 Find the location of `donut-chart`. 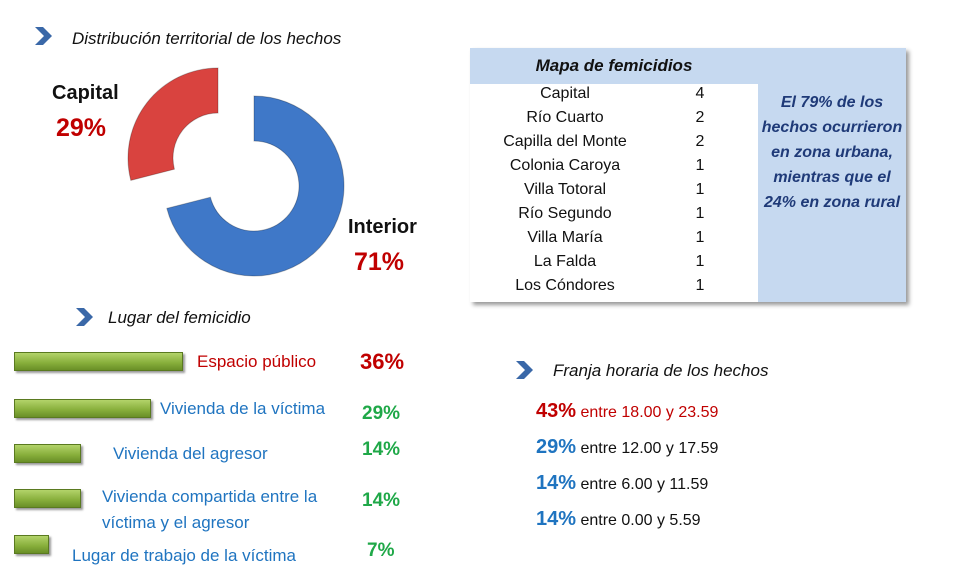

donut-chart is located at coordinates (236, 172).